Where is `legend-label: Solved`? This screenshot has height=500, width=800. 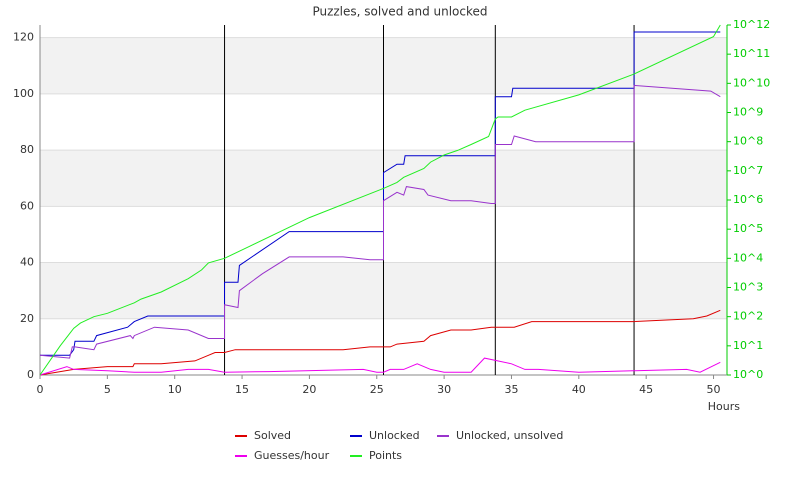 legend-label: Solved is located at coordinates (272, 435).